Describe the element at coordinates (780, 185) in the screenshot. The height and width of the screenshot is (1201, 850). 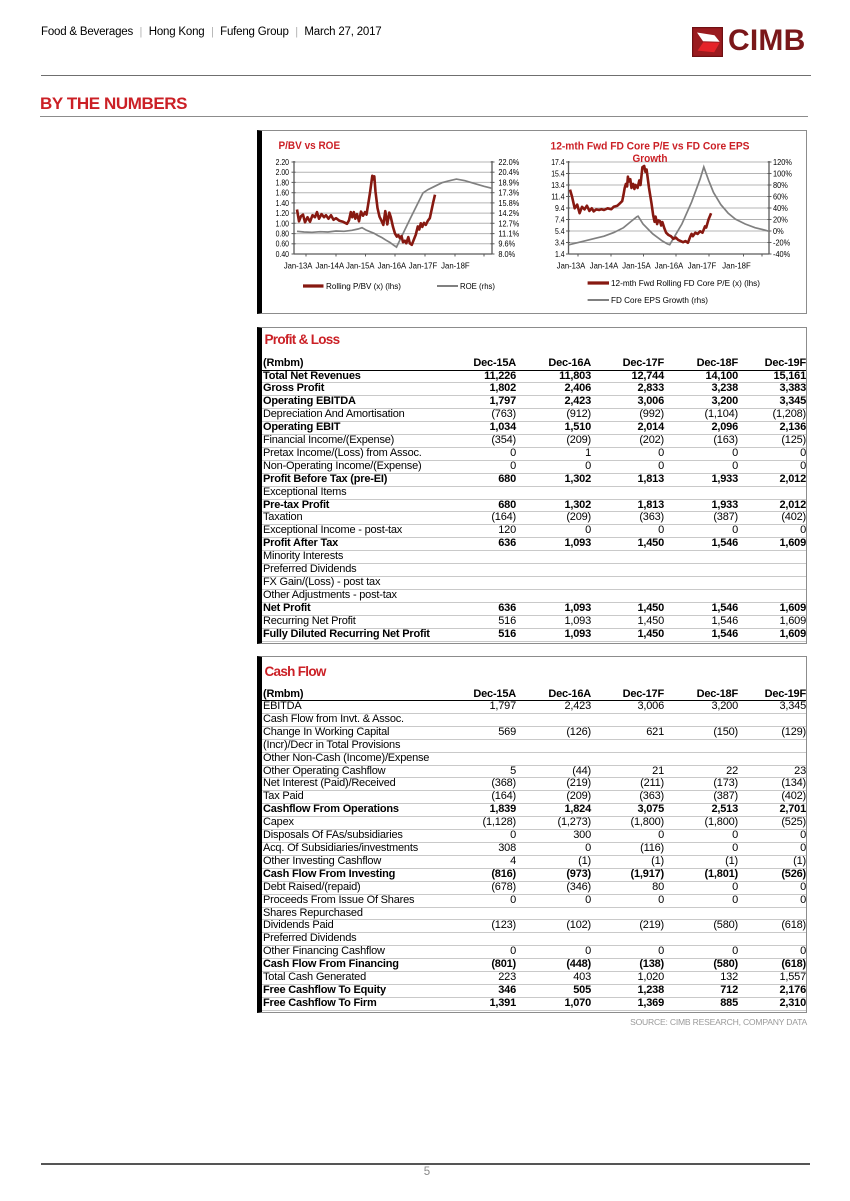
I see `svg-text: 80%` at that location.